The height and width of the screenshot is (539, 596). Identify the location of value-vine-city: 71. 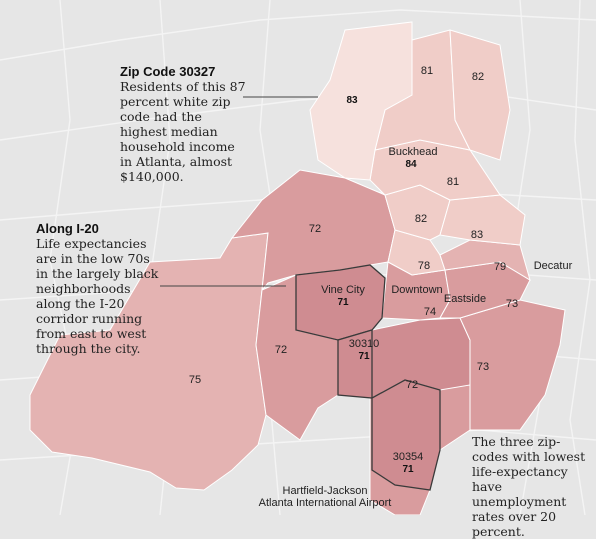
(343, 302).